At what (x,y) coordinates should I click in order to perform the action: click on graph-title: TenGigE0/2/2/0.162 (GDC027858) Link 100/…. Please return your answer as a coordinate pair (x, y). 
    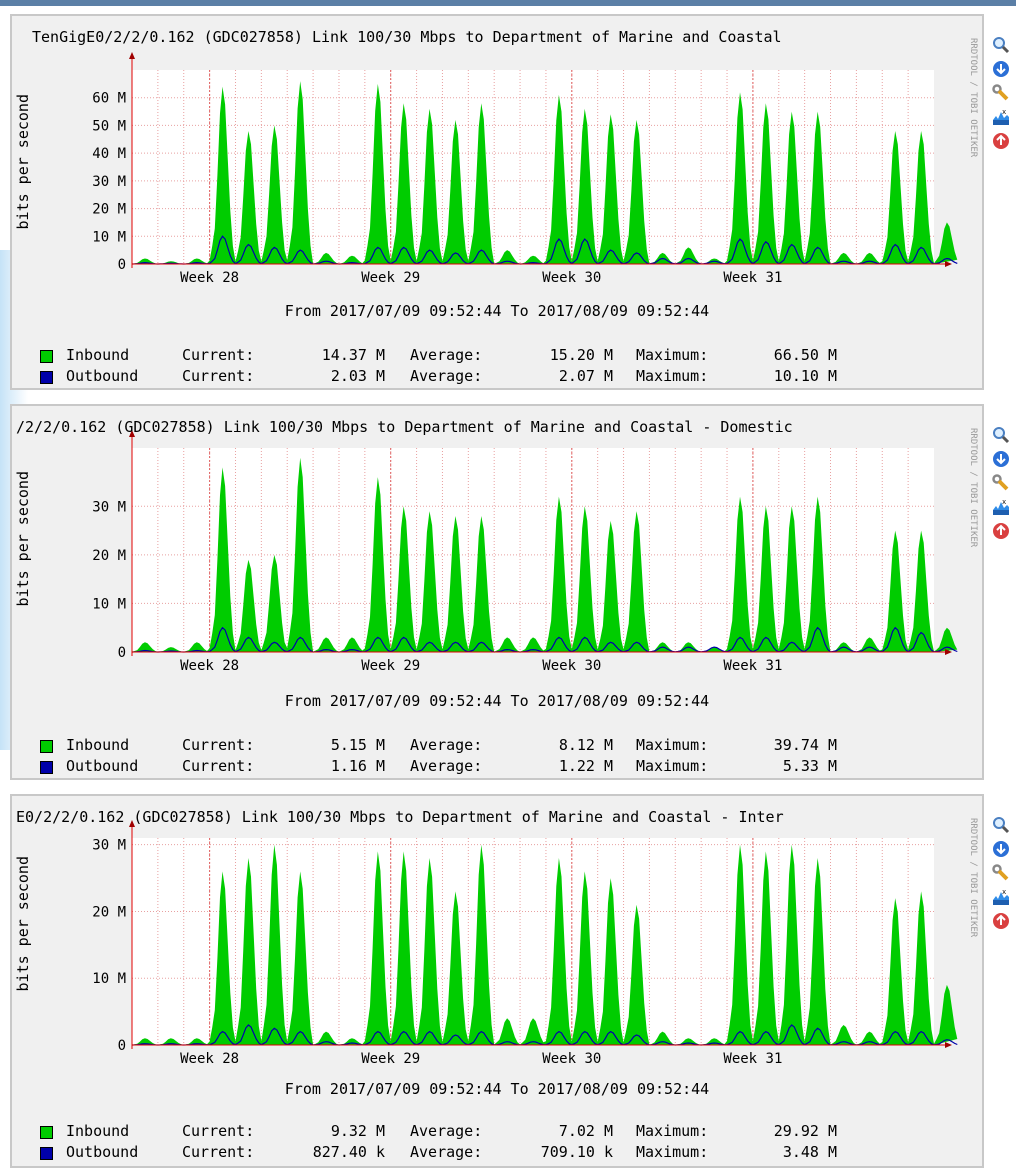
    Looking at the image, I should click on (407, 37).